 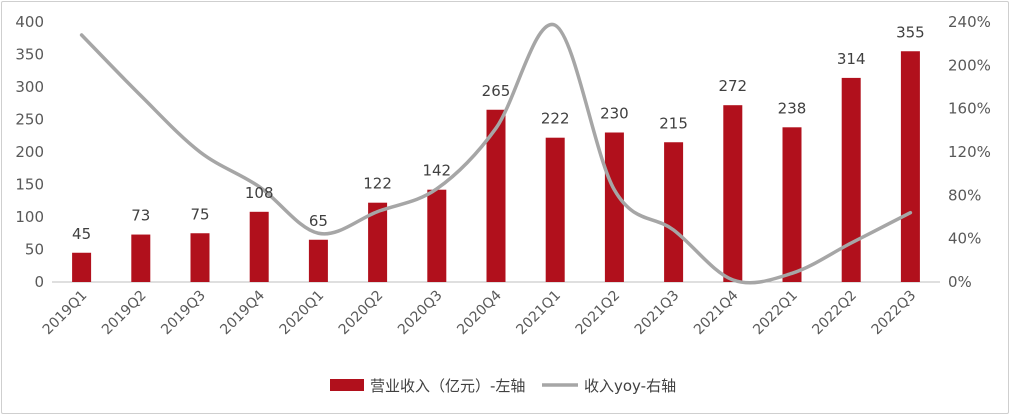 I want to click on data-label: 314, so click(x=851, y=59).